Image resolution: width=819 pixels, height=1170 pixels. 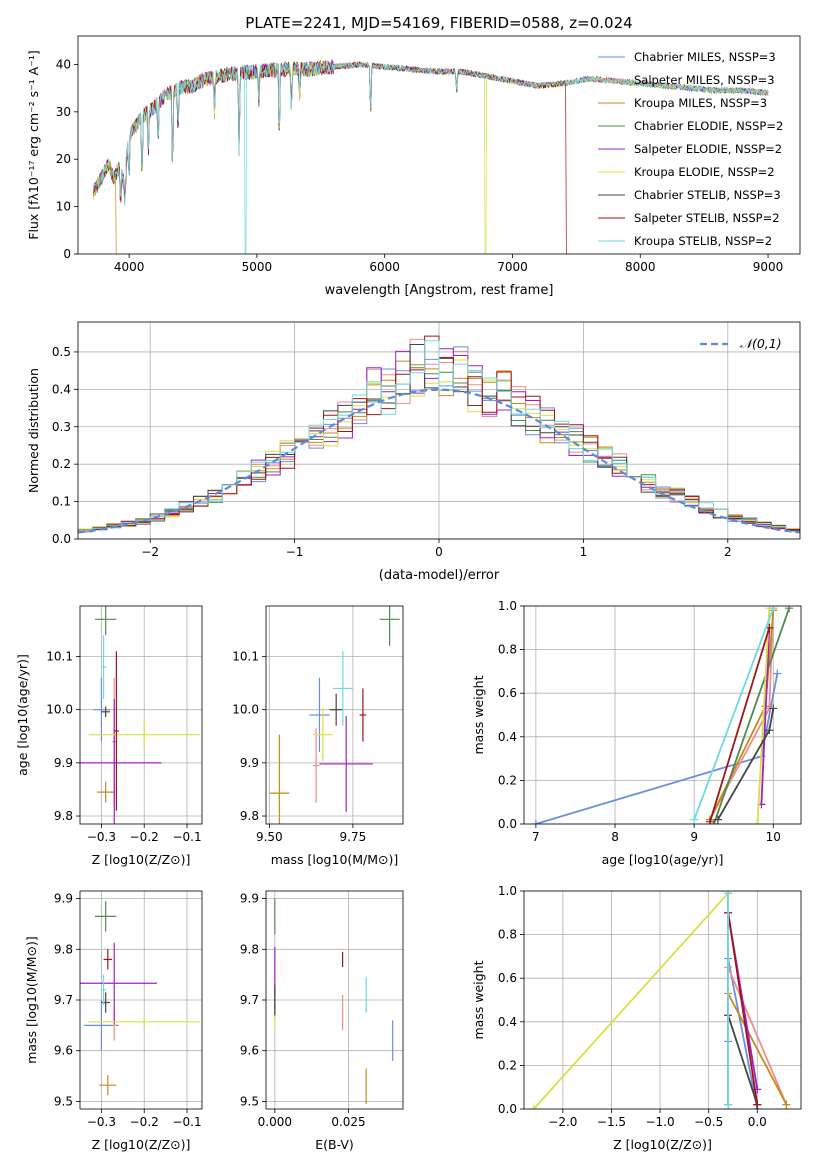 I want to click on legend-label: Kroupa MILES, NSSP=3, so click(x=700, y=103).